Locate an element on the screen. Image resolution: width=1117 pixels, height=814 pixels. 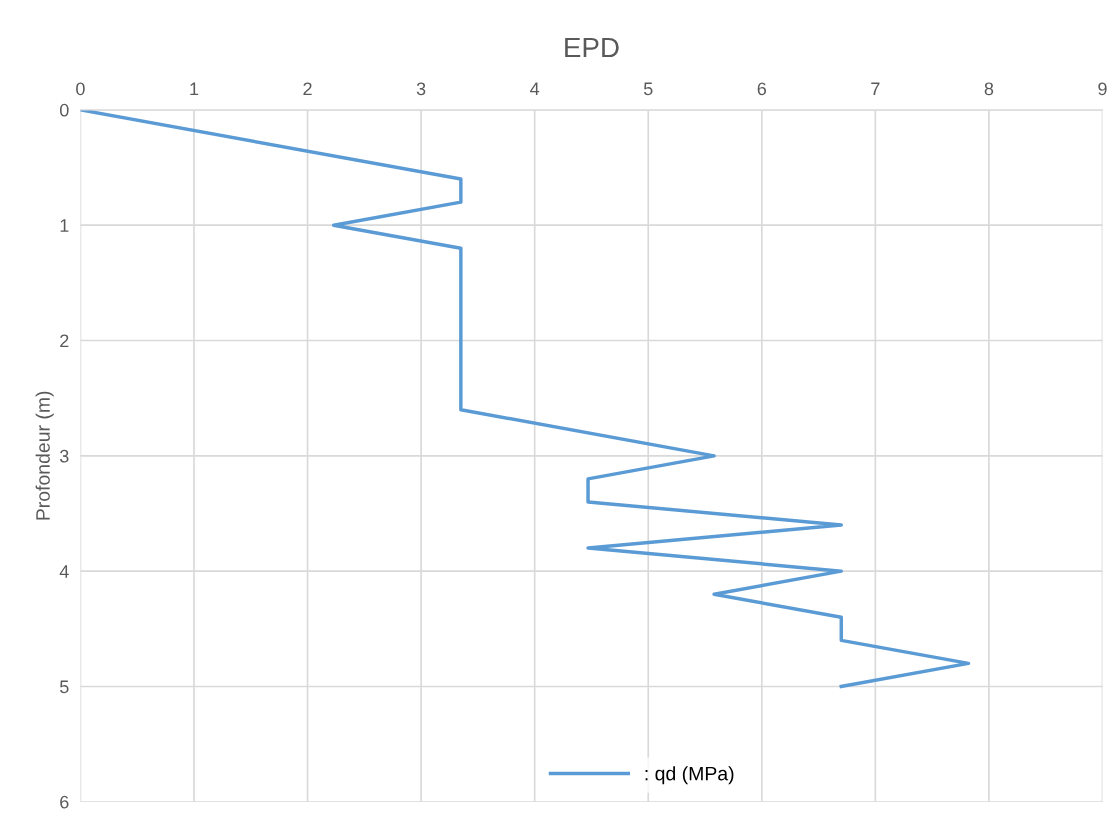
x-tick-label: 9 is located at coordinates (1102, 89).